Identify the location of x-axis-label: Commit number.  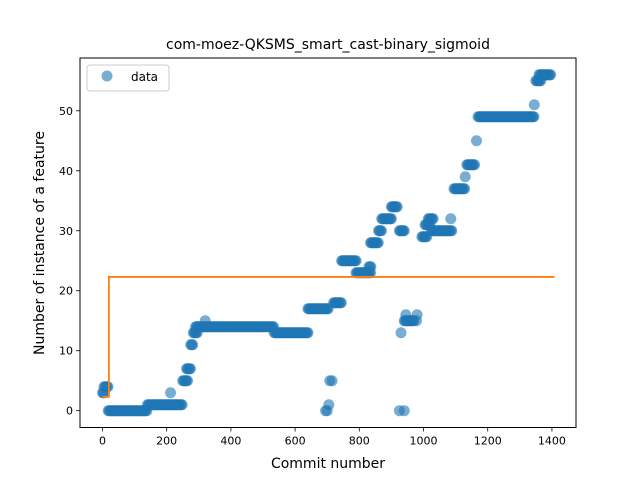
(328, 464).